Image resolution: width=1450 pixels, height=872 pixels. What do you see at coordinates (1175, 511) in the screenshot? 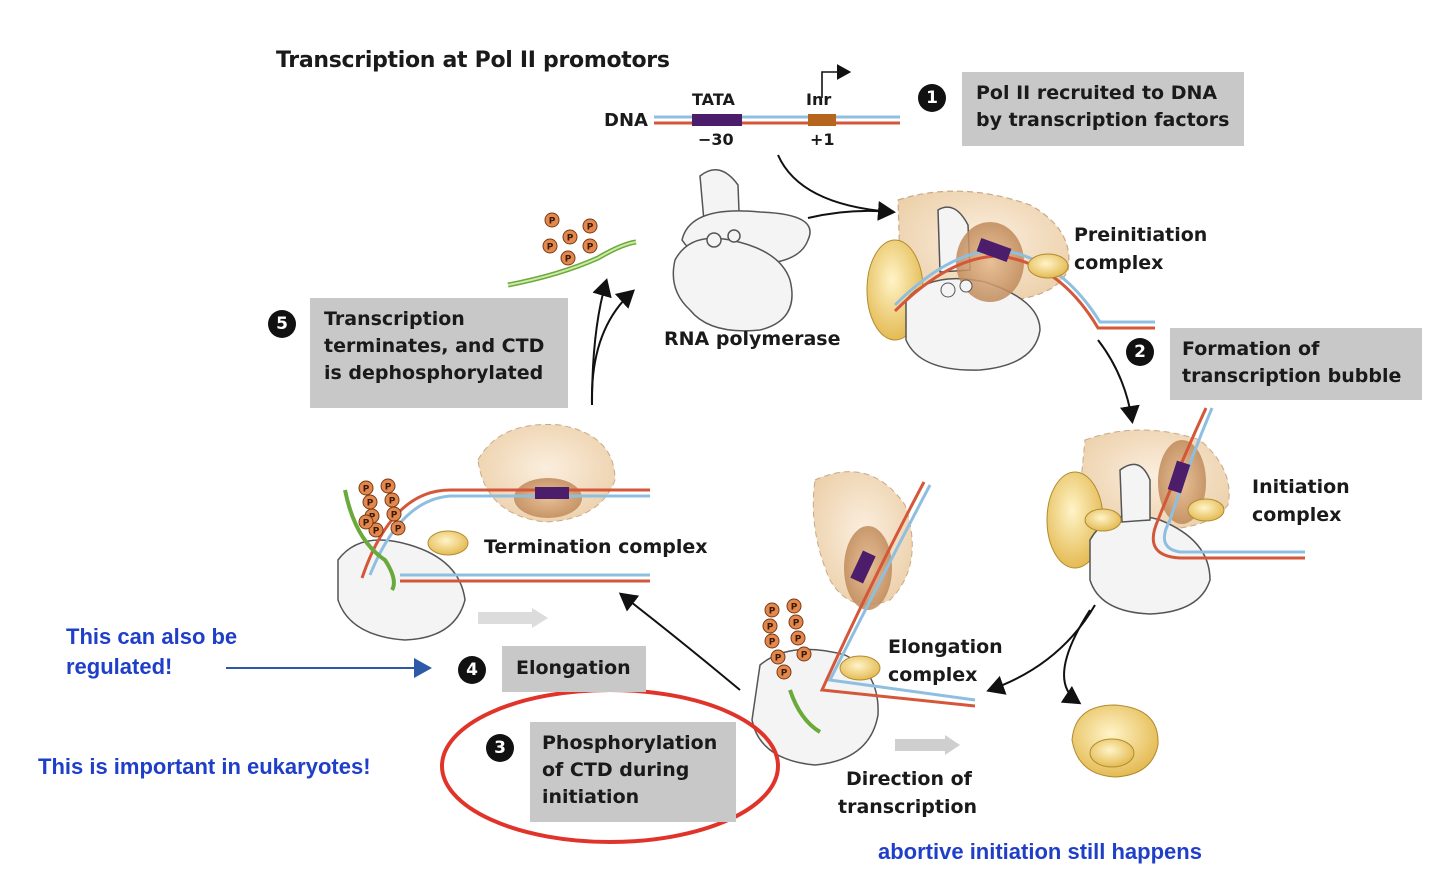
I see `initiation-complex` at bounding box center [1175, 511].